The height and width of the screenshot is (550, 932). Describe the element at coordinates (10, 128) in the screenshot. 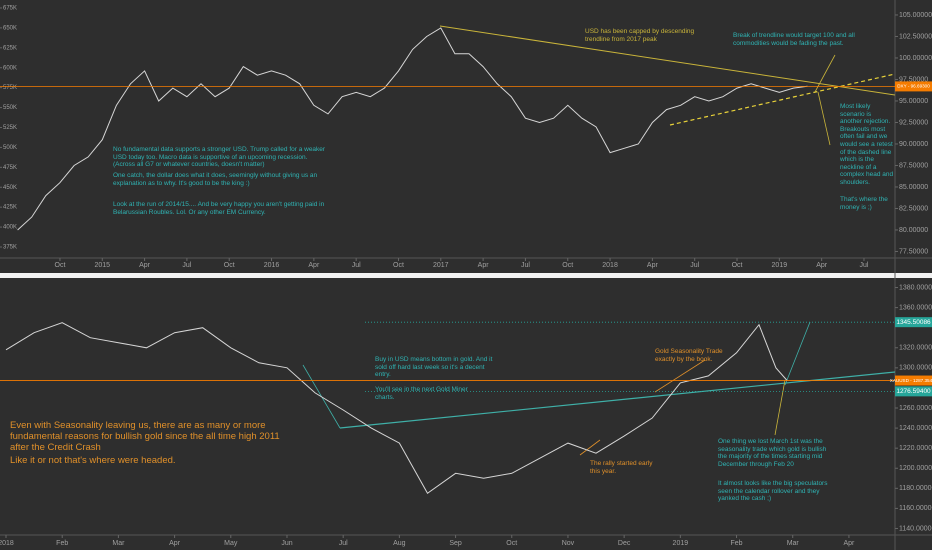

I see `y2-tick-label: 525K` at that location.